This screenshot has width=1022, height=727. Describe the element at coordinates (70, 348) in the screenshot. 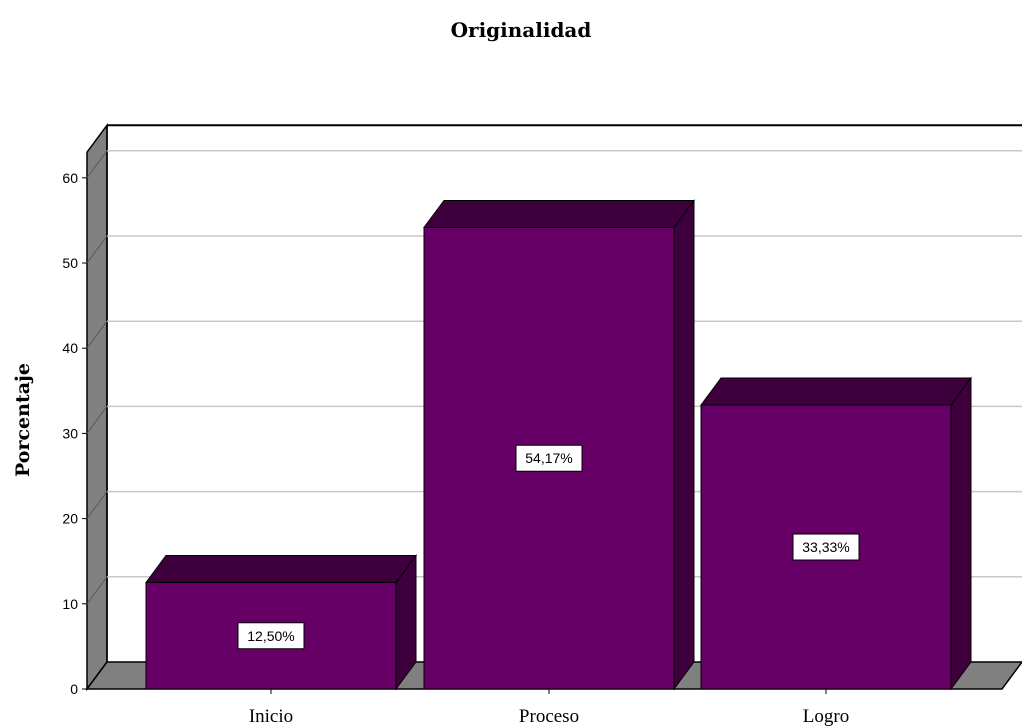

I see `y-tick-label: 40` at that location.